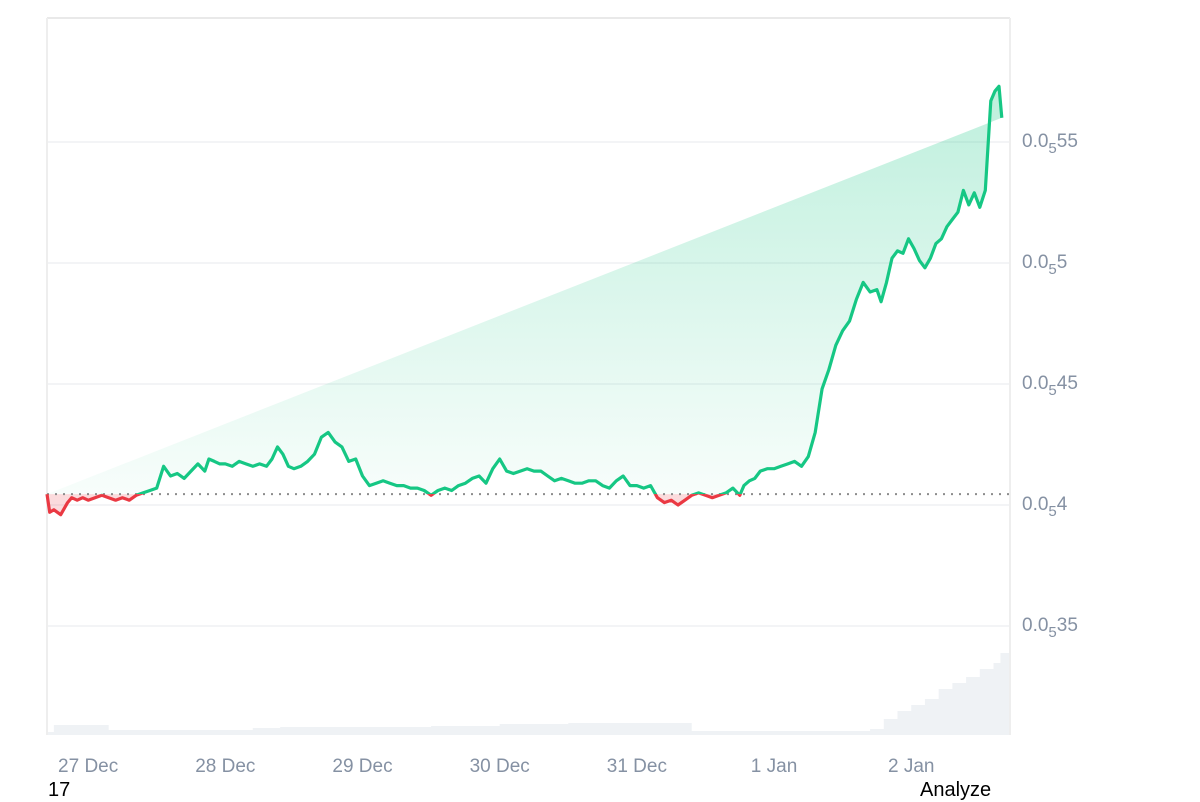 This screenshot has height=802, width=1200. Describe the element at coordinates (1050, 628) in the screenshot. I see `y-tick-label: 0.0535` at that location.